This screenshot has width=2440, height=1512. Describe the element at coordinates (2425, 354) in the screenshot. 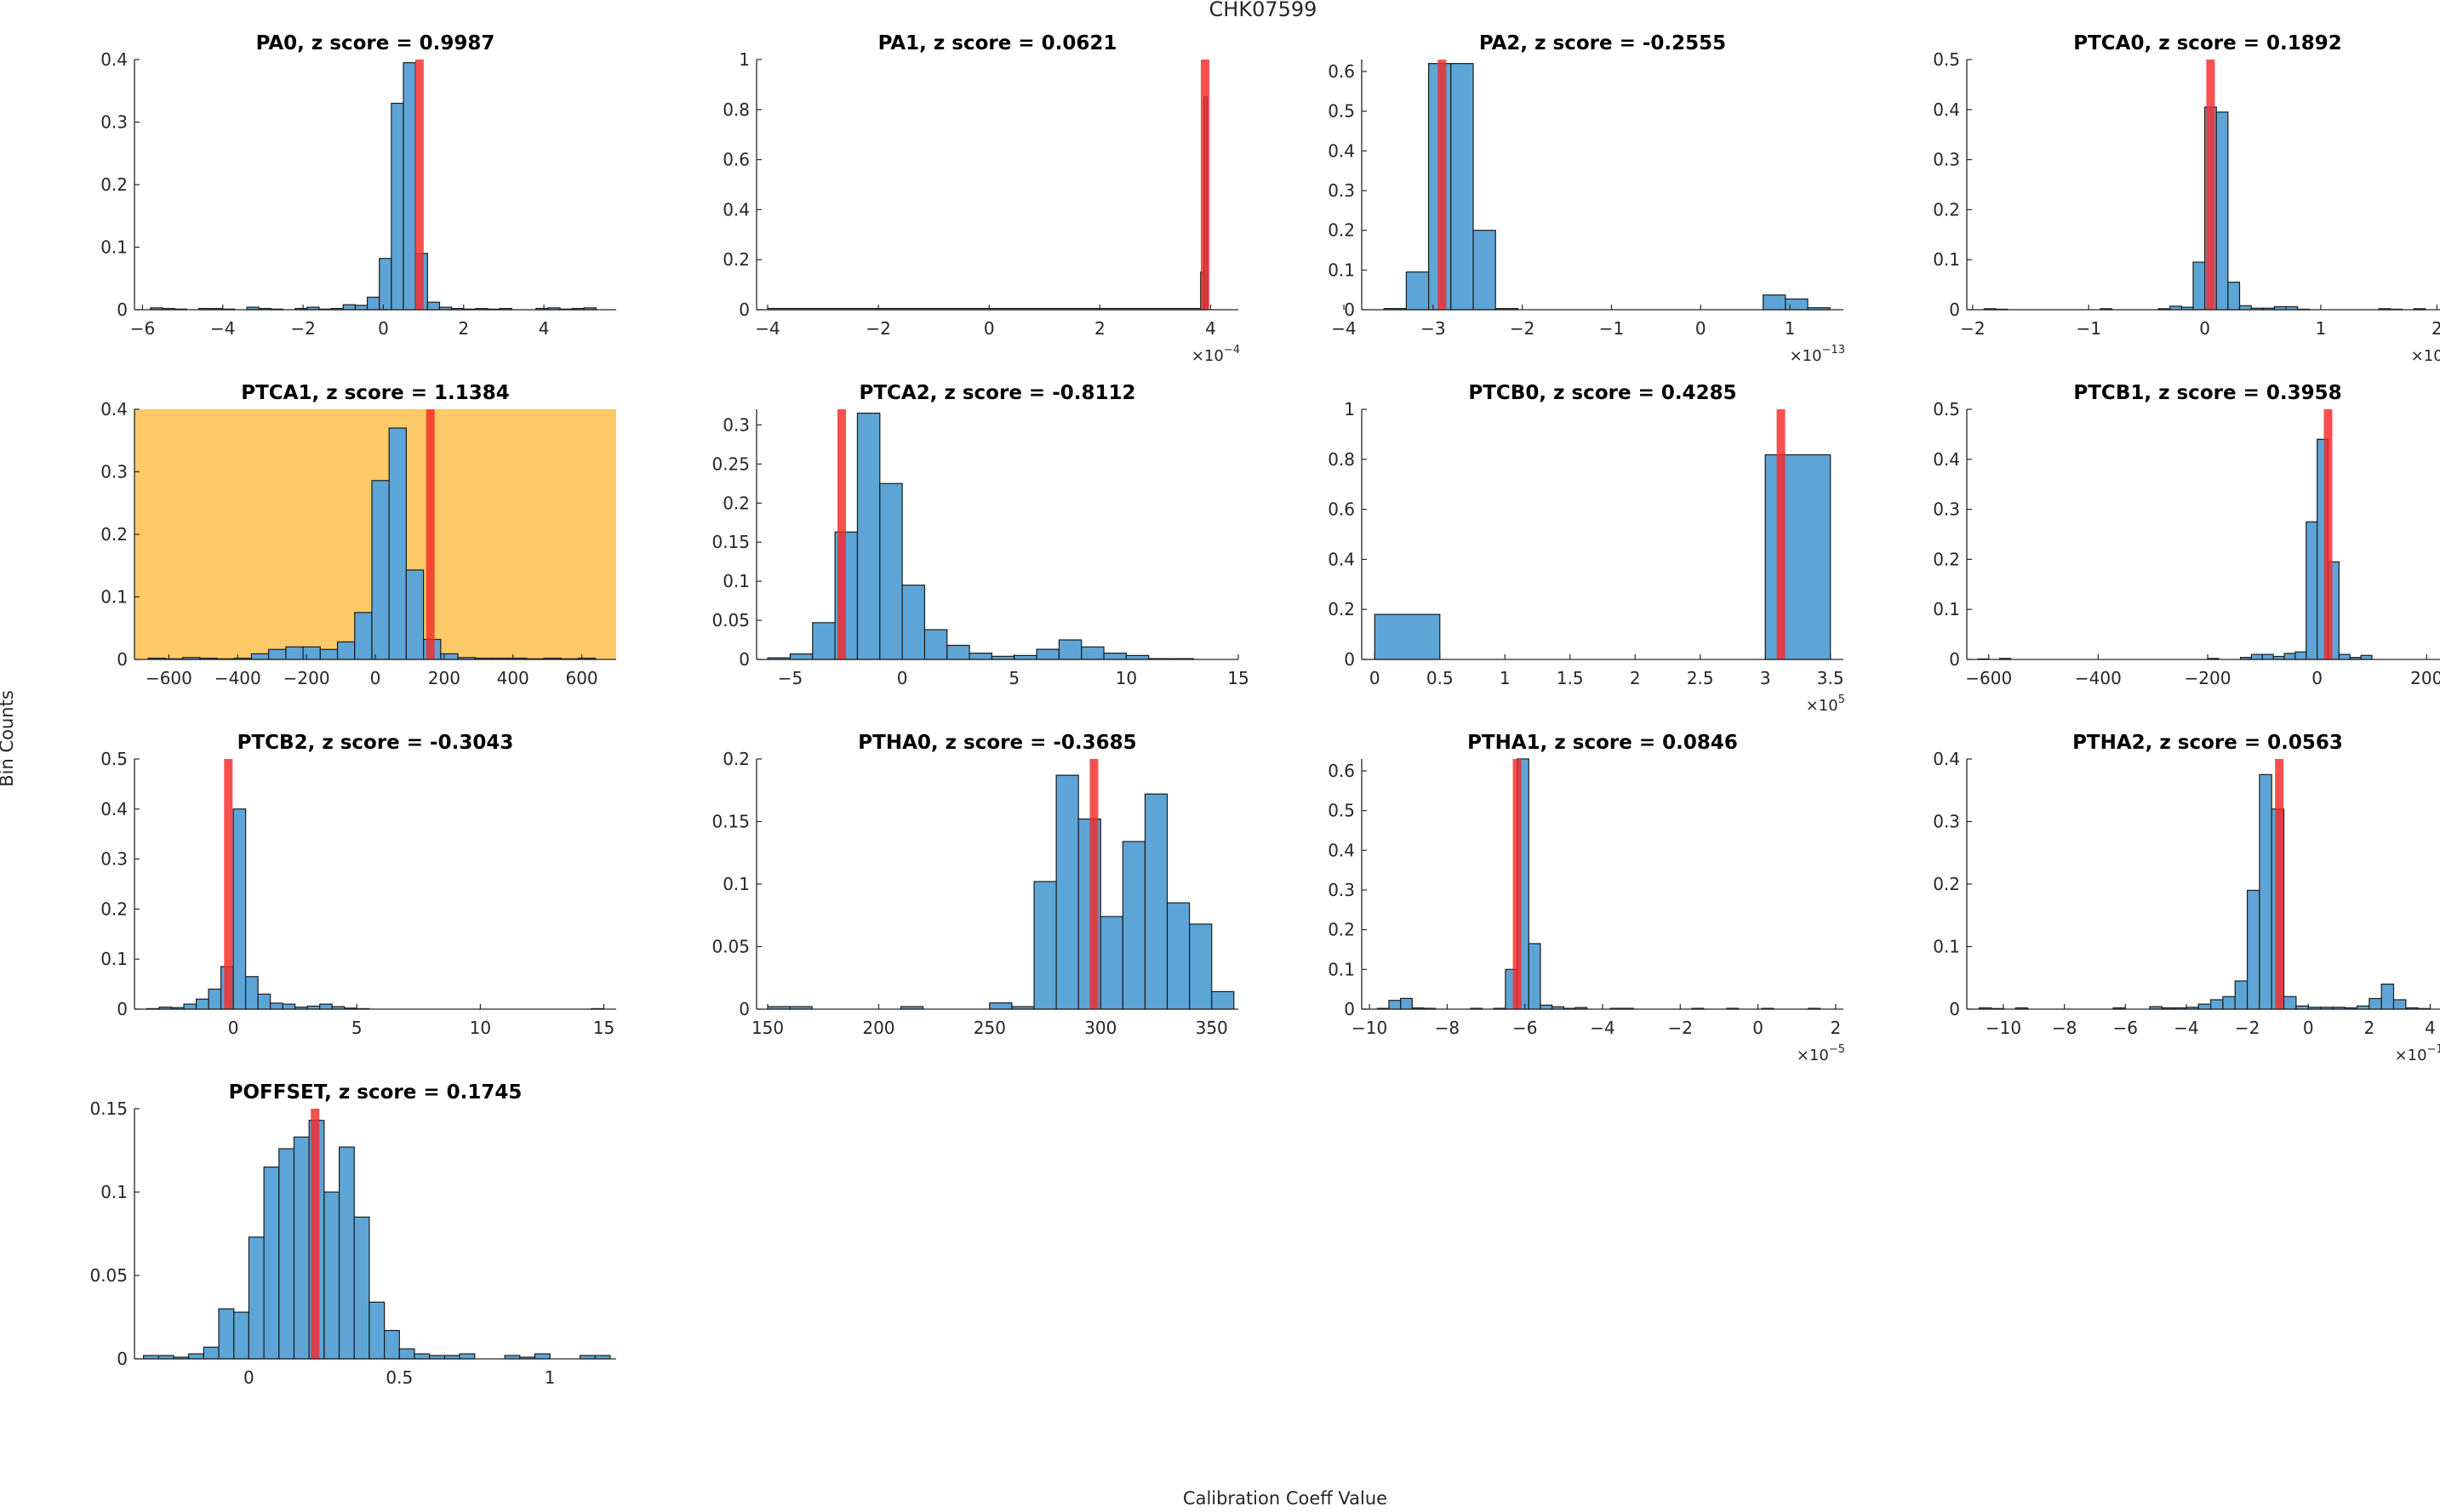

I see `axis-exponent-label: ×10⁵` at that location.